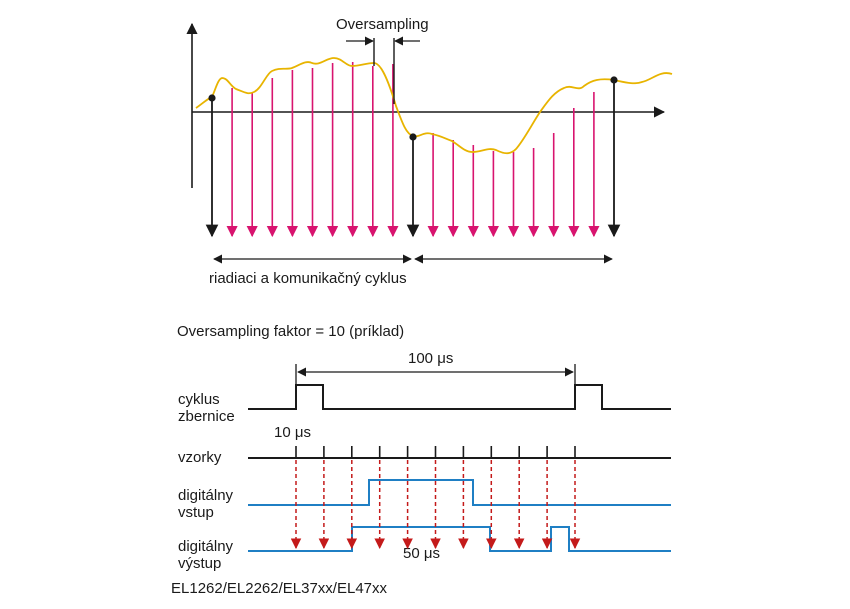 The image size is (850, 609). What do you see at coordinates (435, 452) in the screenshot?
I see `sample-ticks` at bounding box center [435, 452].